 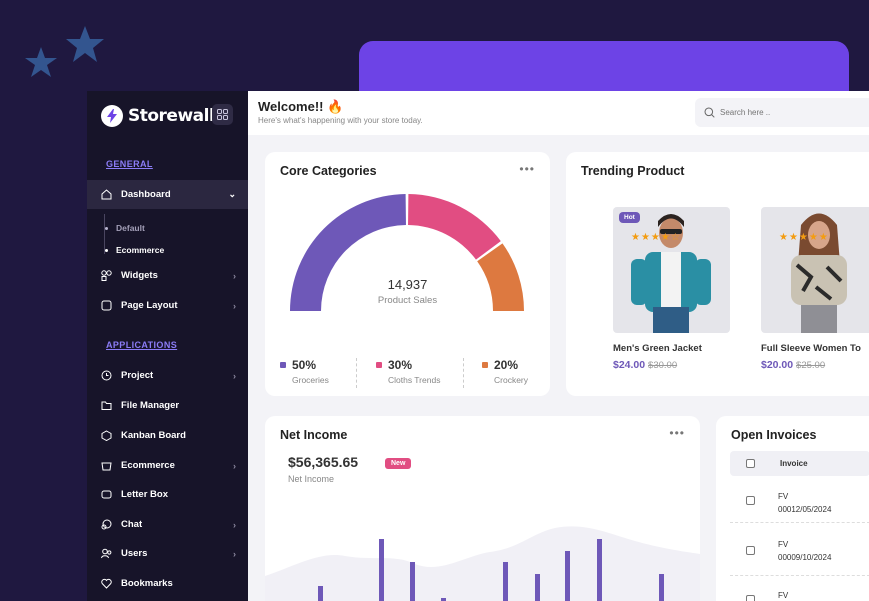 What do you see at coordinates (304, 371) in the screenshot?
I see `legend-groceries: 50% Groceries` at bounding box center [304, 371].